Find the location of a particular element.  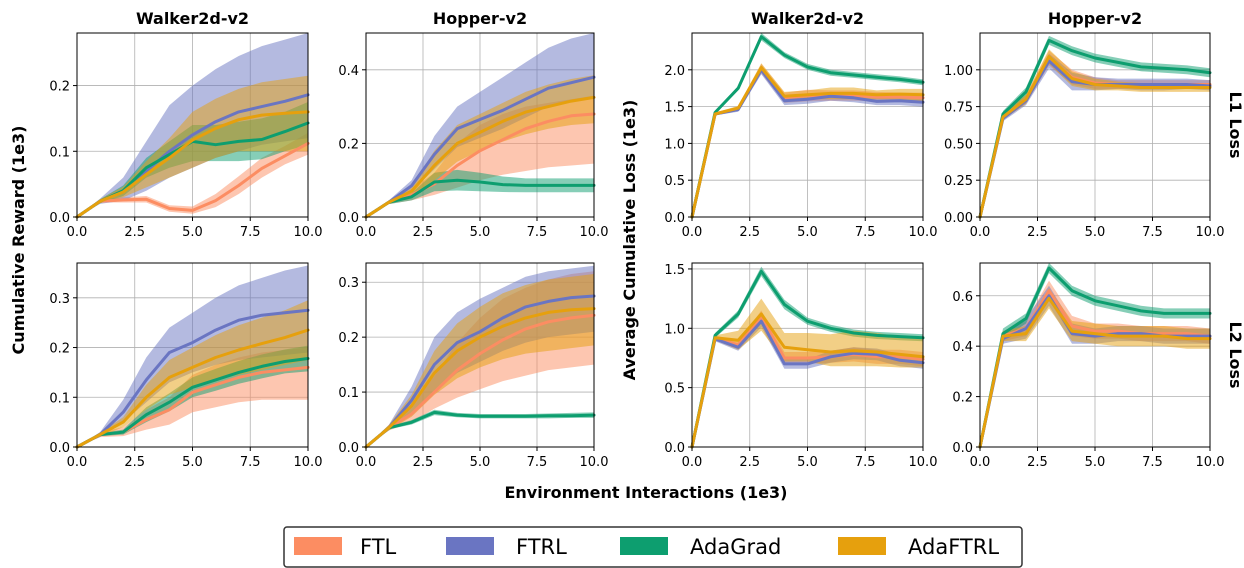

y-tick-label: 0.25 is located at coordinates (958, 181).